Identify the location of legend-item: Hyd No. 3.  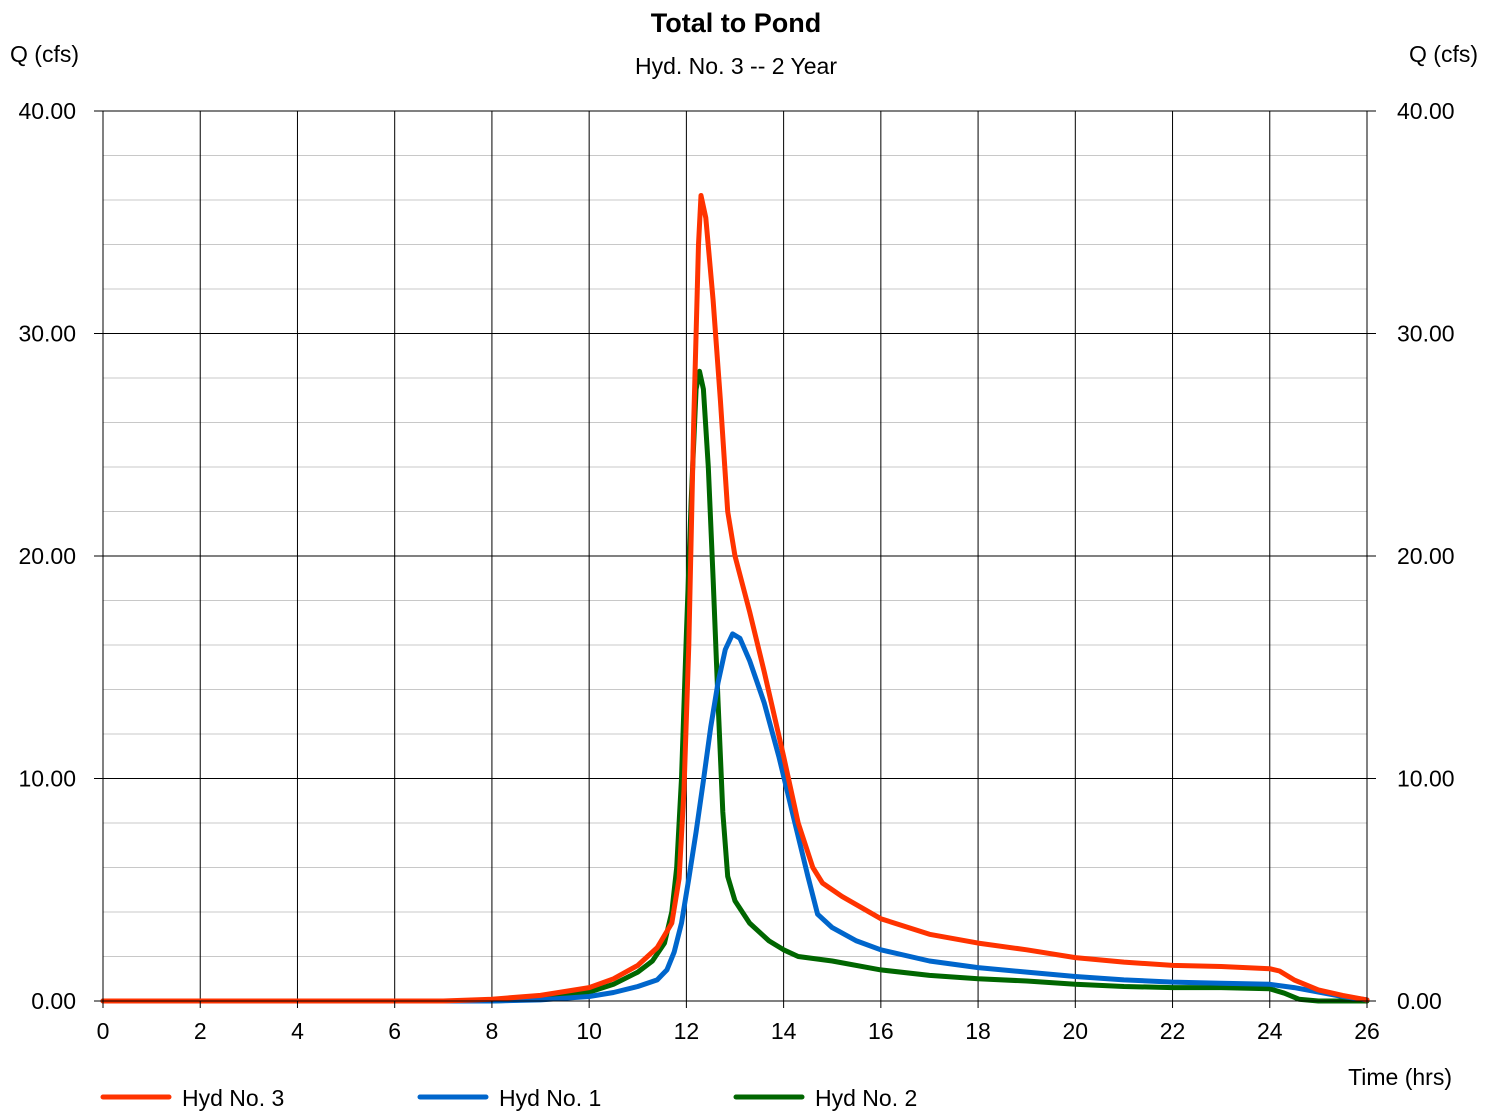
(192, 1098).